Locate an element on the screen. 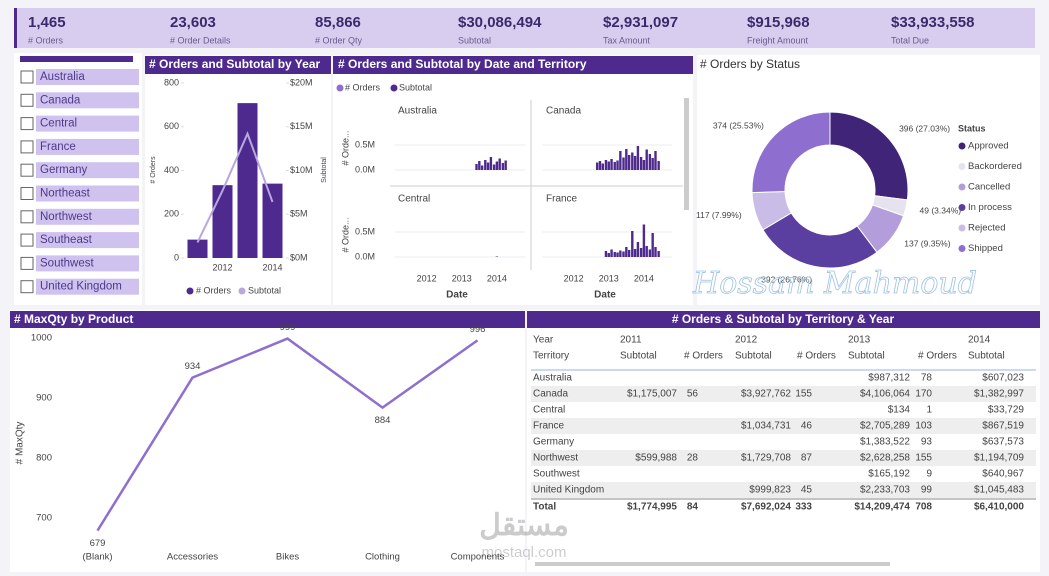  table-cell: 78 is located at coordinates (927, 378).